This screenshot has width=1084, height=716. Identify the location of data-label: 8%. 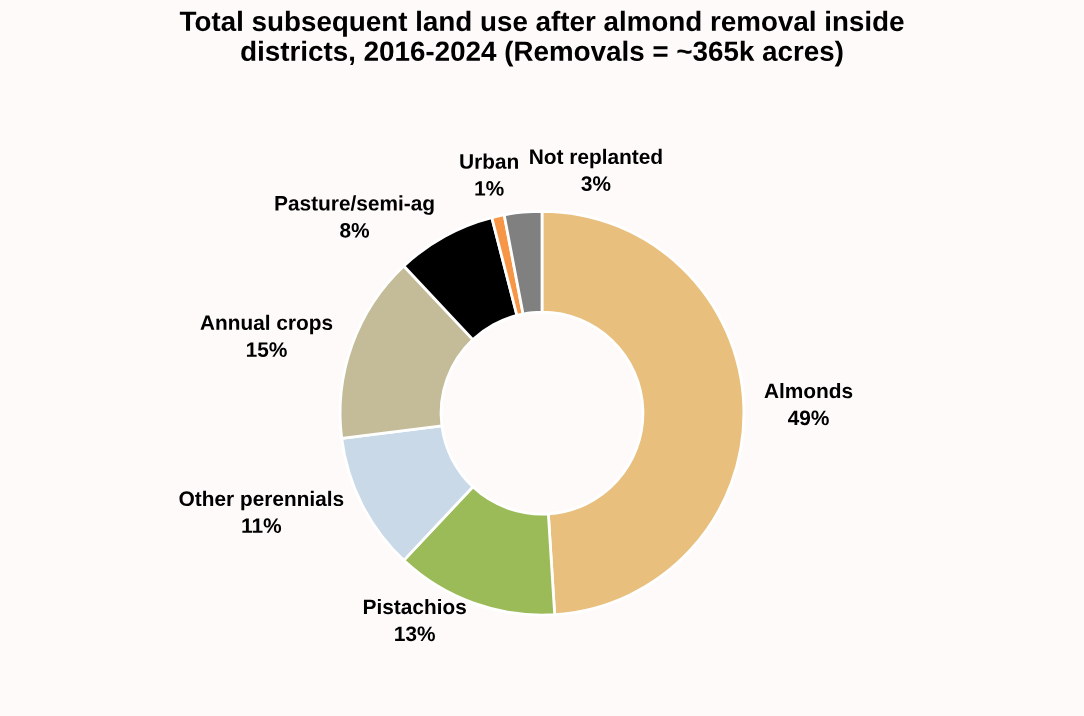
(355, 230).